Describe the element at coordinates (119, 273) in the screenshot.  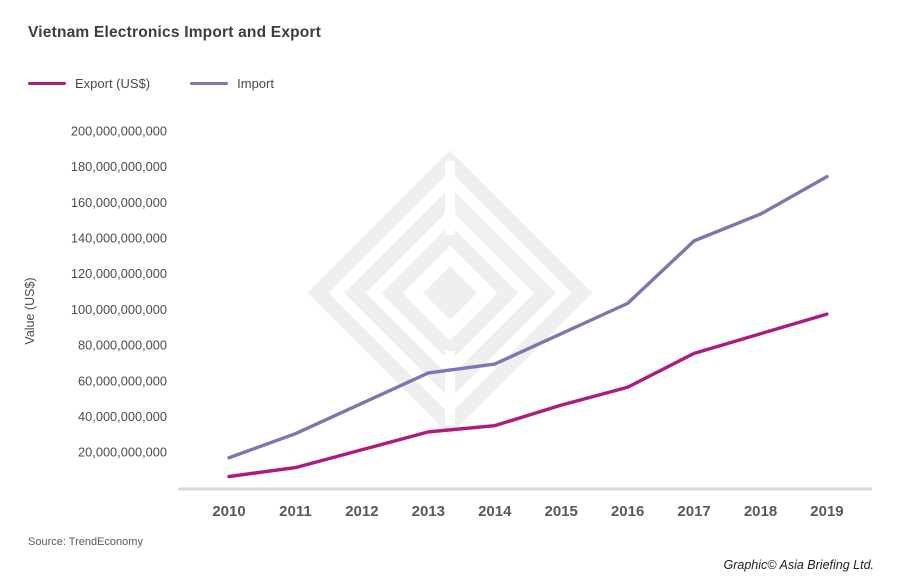
I see `y-tick-label: 120,000,000,000` at that location.